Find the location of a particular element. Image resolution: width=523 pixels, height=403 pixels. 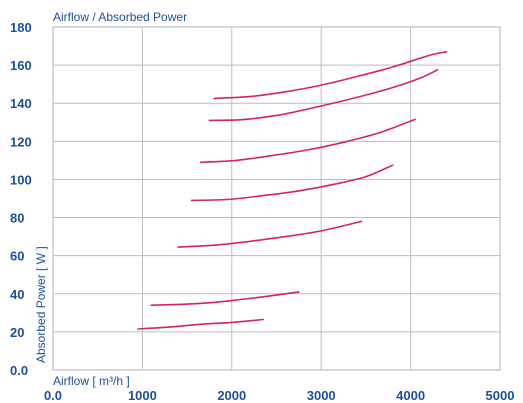

x-tick-label: 1000 is located at coordinates (142, 395).